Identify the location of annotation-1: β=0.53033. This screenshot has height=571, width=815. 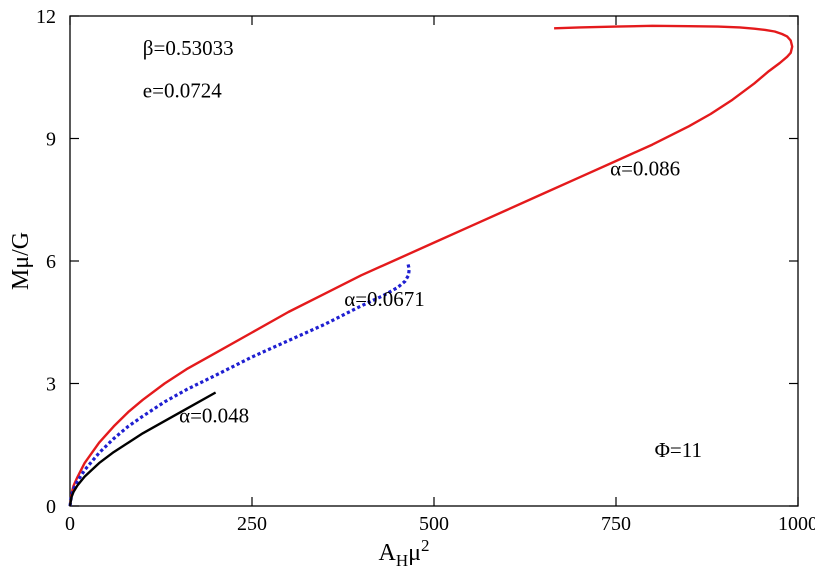
(188, 48).